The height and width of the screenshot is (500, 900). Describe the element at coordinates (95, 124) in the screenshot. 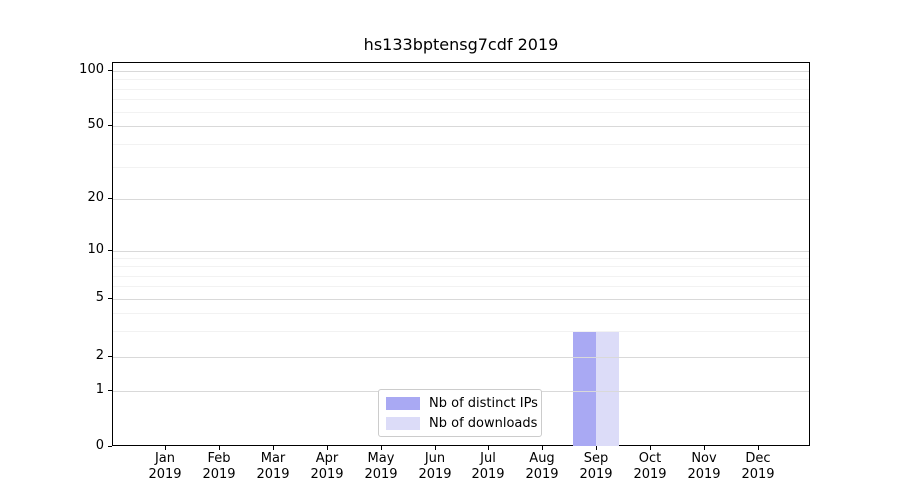

I see `y-tick-label: 50` at that location.